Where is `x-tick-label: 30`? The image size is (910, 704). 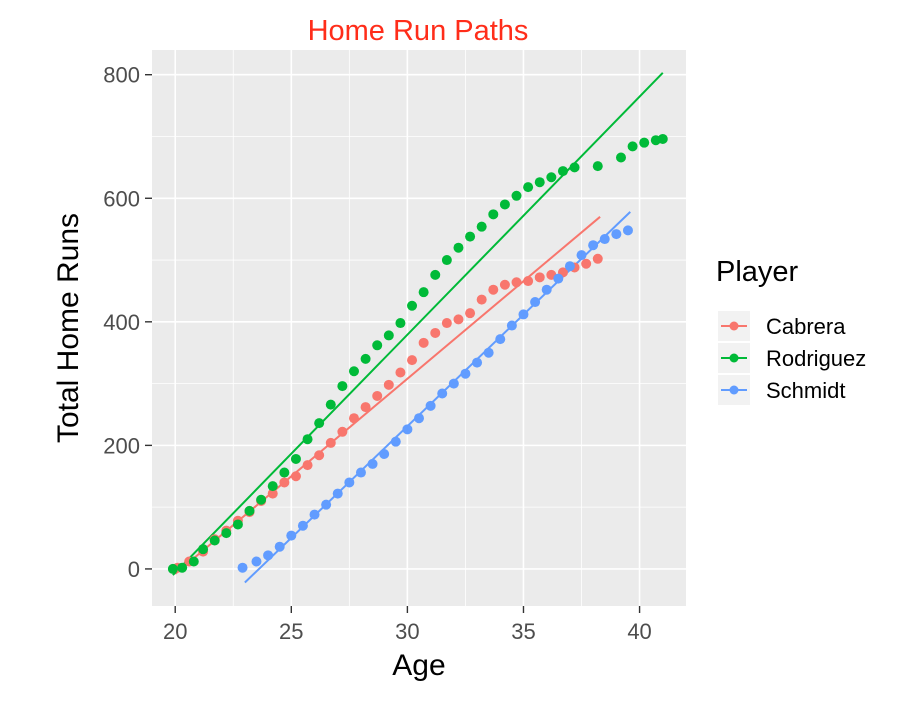 x-tick-label: 30 is located at coordinates (407, 631).